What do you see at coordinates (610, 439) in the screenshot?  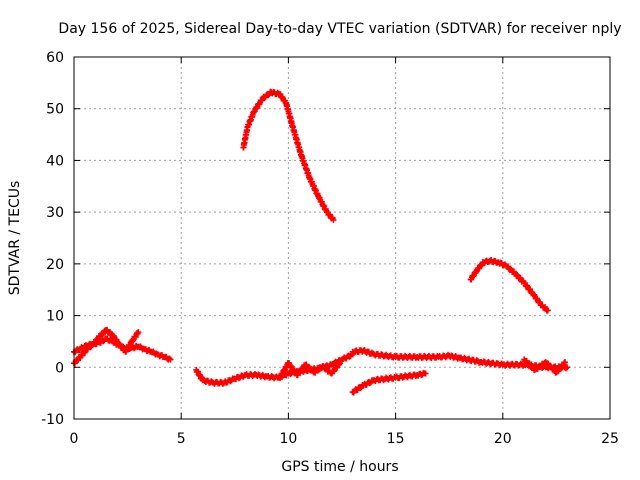 I see `x-tick-label: 25` at bounding box center [610, 439].